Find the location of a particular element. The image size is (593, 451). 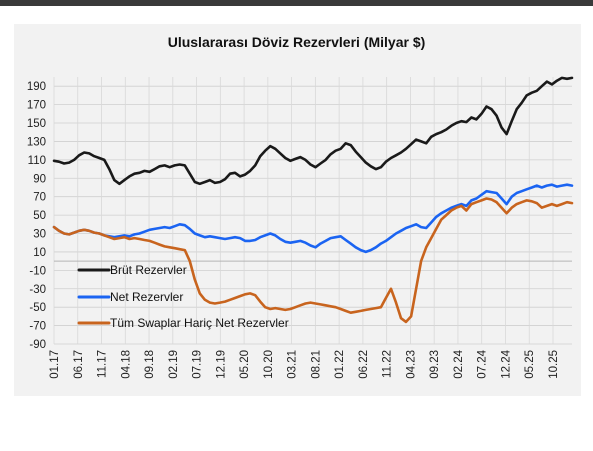

y-tick-label: 150 is located at coordinates (36, 124).